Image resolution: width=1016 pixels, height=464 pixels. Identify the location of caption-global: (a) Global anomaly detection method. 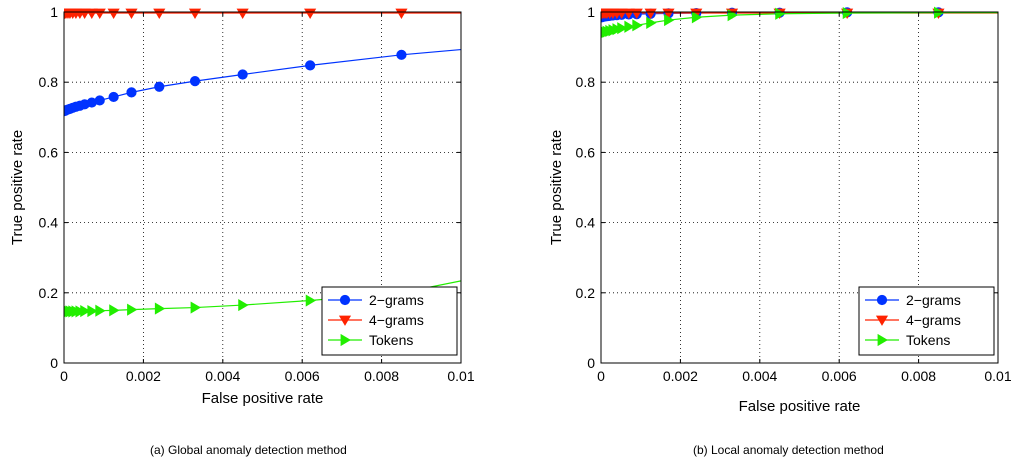
(248, 450).